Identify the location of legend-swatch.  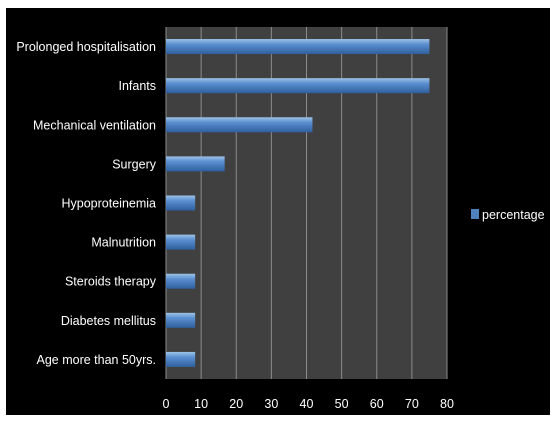
(475, 214).